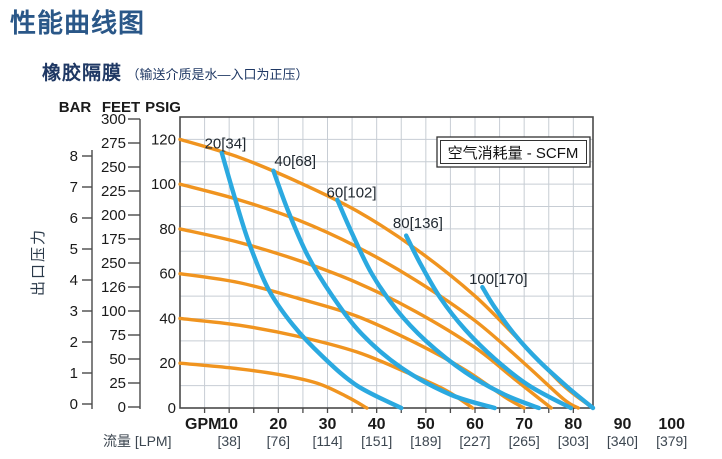  Describe the element at coordinates (113, 287) in the screenshot. I see `feet-tick-label: 126` at that location.